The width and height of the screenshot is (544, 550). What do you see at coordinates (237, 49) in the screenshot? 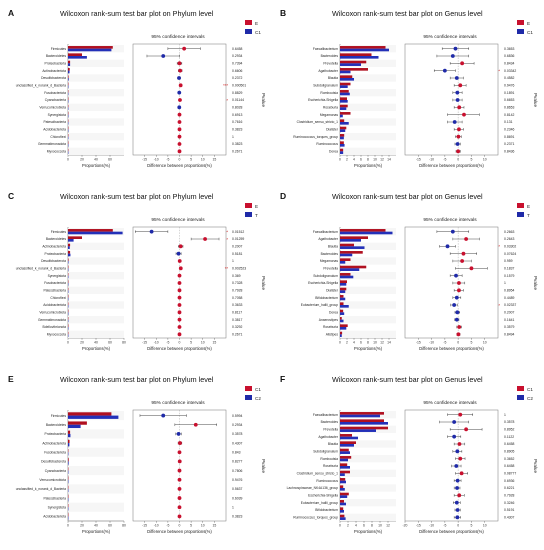
I see `pvalue-label: 0.6458` at bounding box center [237, 49].